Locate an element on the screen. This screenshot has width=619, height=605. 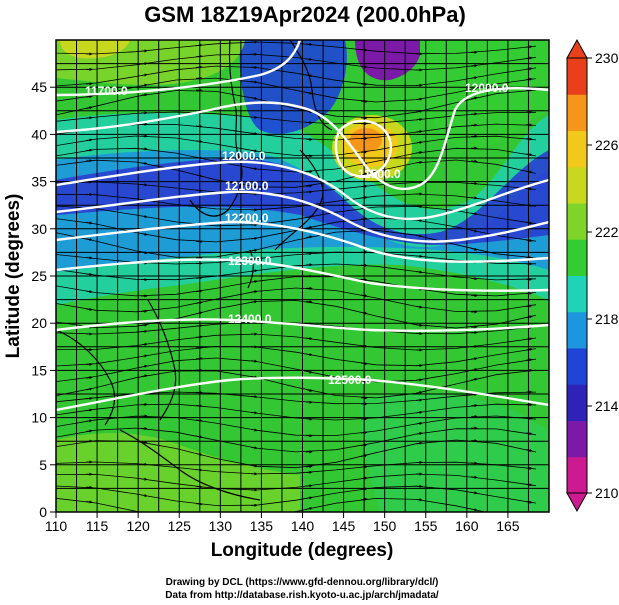
colorbar: 230 226 222 218 214 210 is located at coordinates (592, 275).